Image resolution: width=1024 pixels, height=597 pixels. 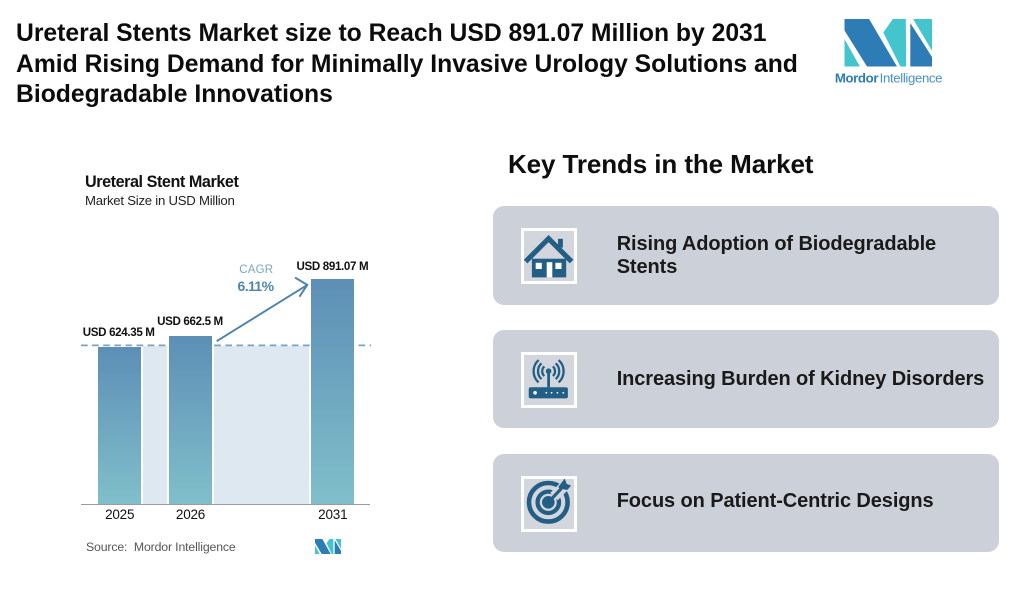 What do you see at coordinates (888, 77) in the screenshot?
I see `svg-text:MordorIntelligence: Mordor Intelligence` at bounding box center [888, 77].